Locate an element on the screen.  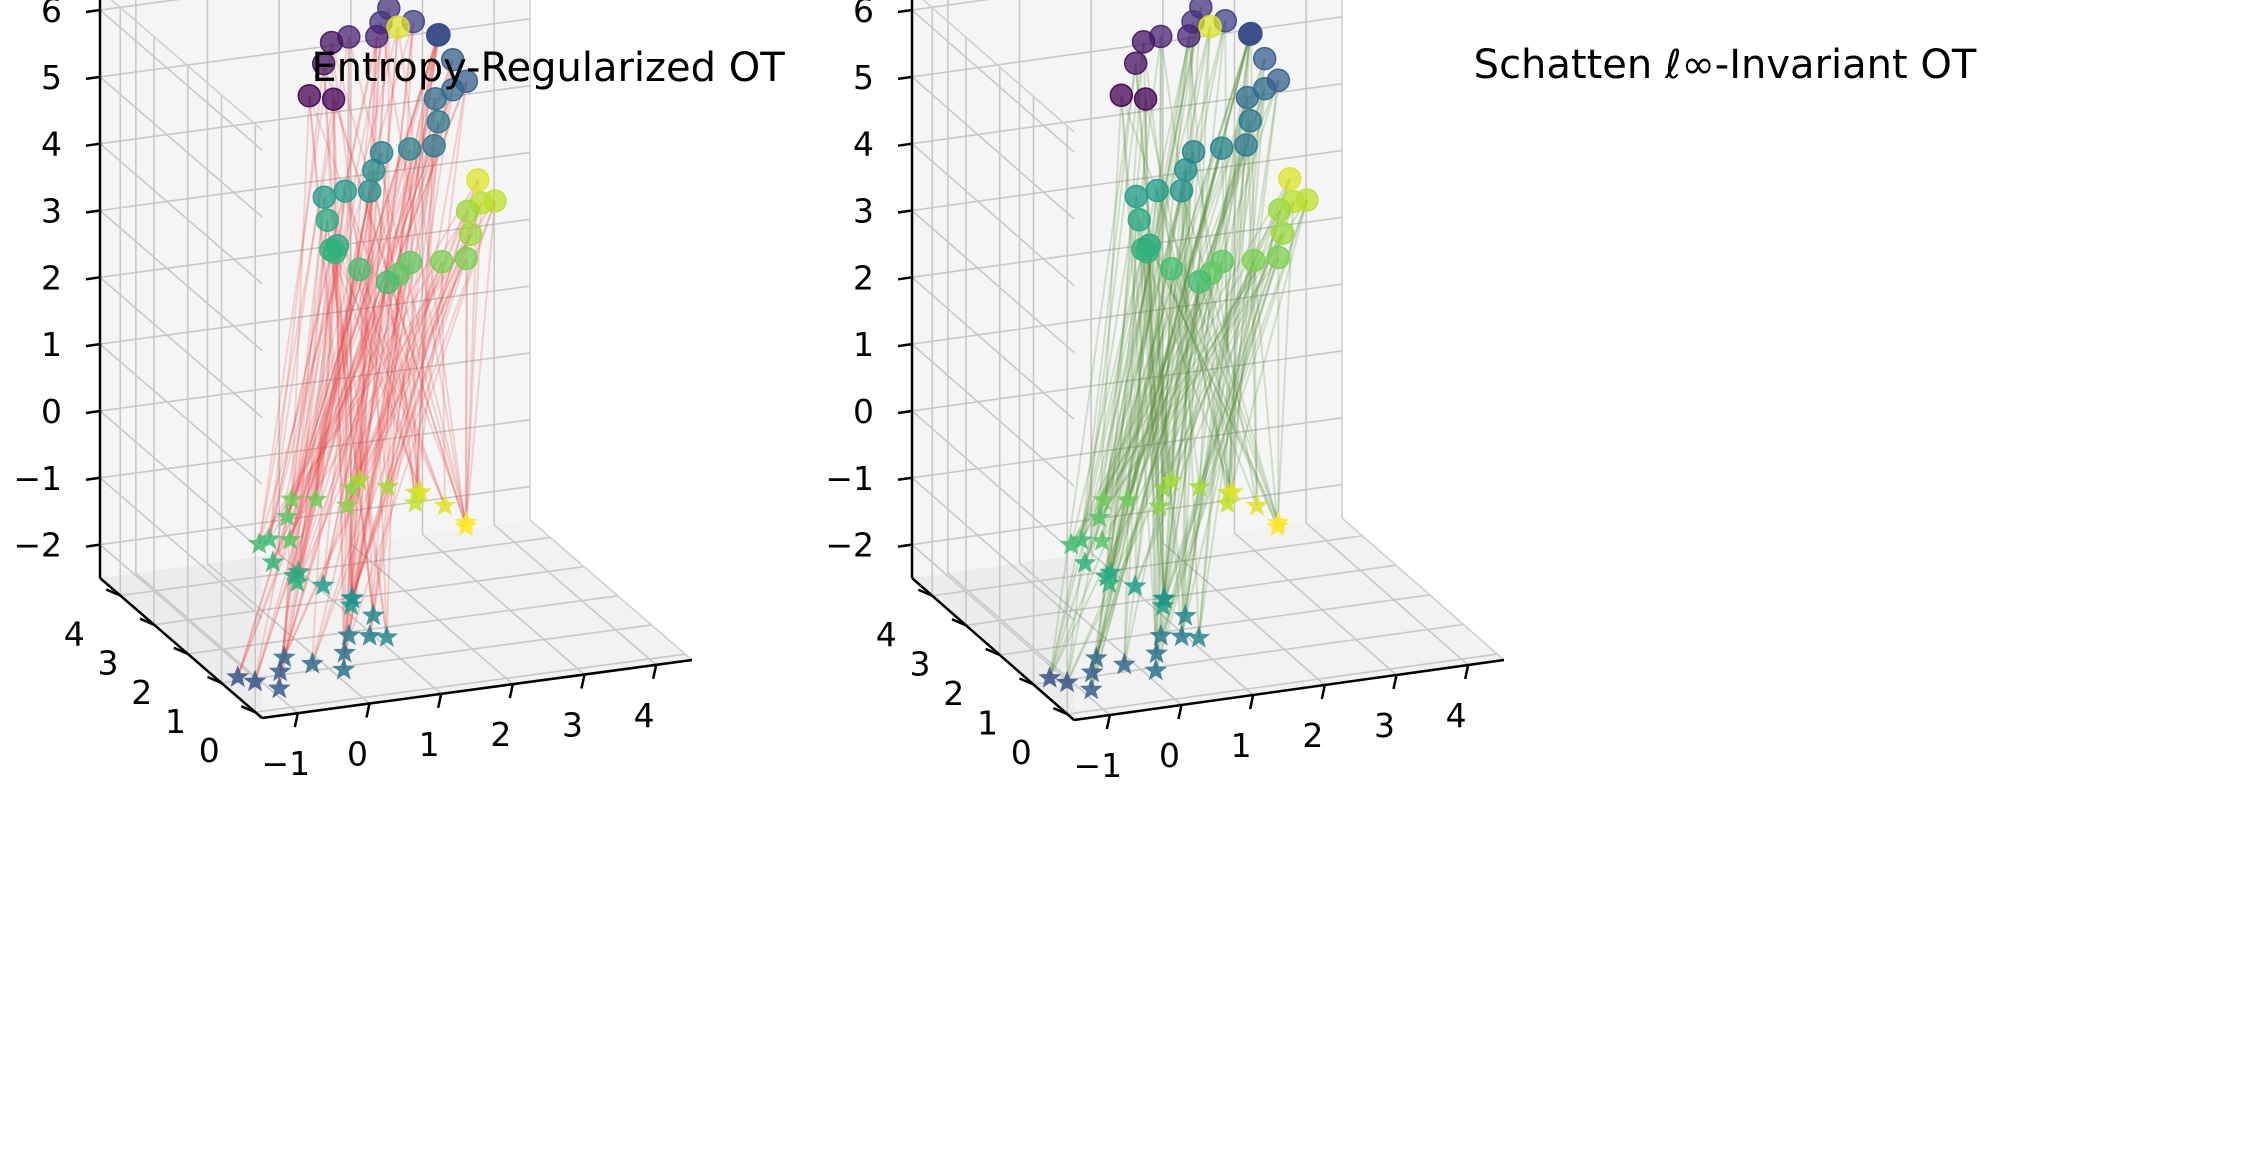
z-tick-label: 0 is located at coordinates (863, 411).